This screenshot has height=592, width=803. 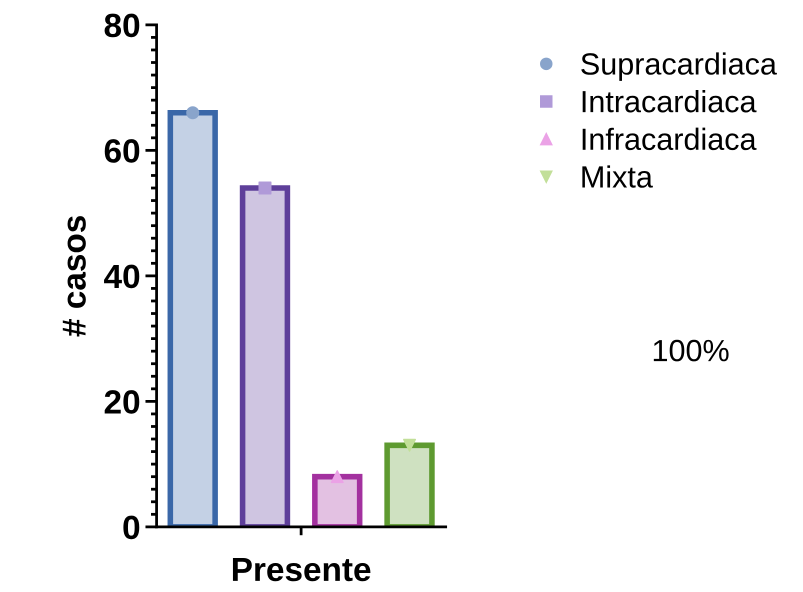 What do you see at coordinates (131, 528) in the screenshot?
I see `y-tick-label: 0` at bounding box center [131, 528].